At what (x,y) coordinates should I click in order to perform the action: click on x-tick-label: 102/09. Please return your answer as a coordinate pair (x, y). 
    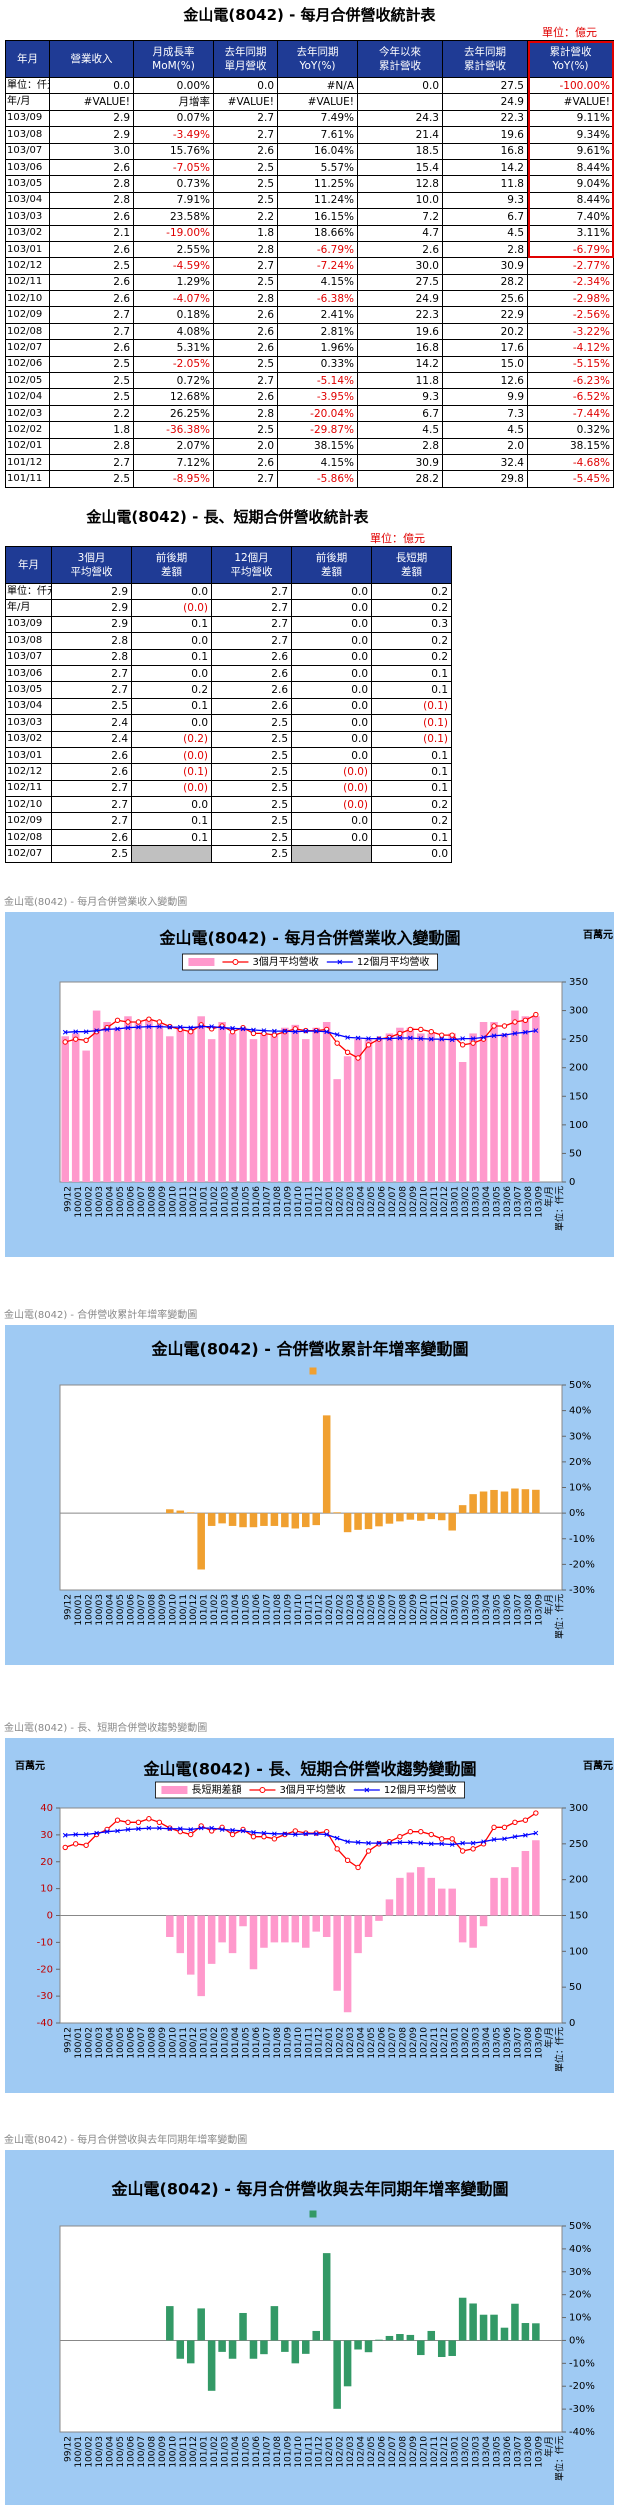
    Looking at the image, I should click on (414, 2043).